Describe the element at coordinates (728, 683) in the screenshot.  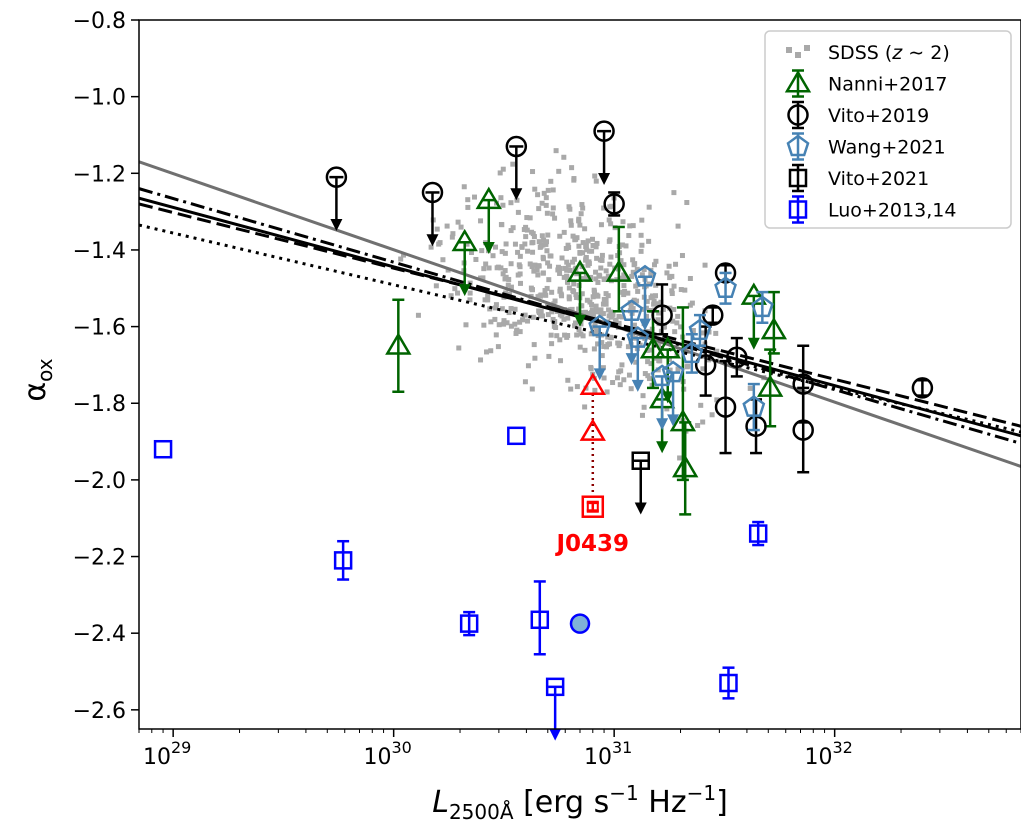
I see `point-Luo+2013,14-6` at that location.